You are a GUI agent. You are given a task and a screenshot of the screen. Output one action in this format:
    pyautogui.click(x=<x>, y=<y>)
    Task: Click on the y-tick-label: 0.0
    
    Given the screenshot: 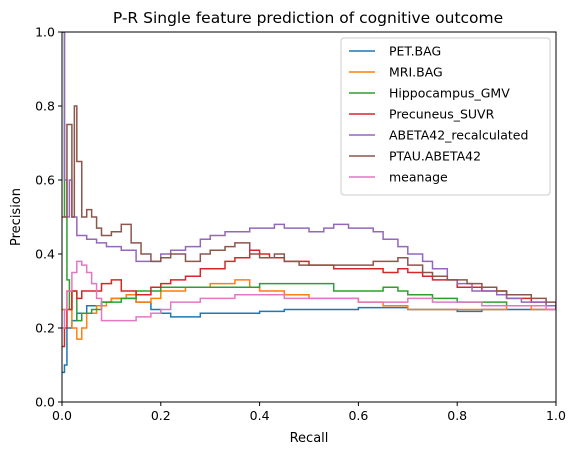 What is the action you would take?
    pyautogui.click(x=45, y=402)
    